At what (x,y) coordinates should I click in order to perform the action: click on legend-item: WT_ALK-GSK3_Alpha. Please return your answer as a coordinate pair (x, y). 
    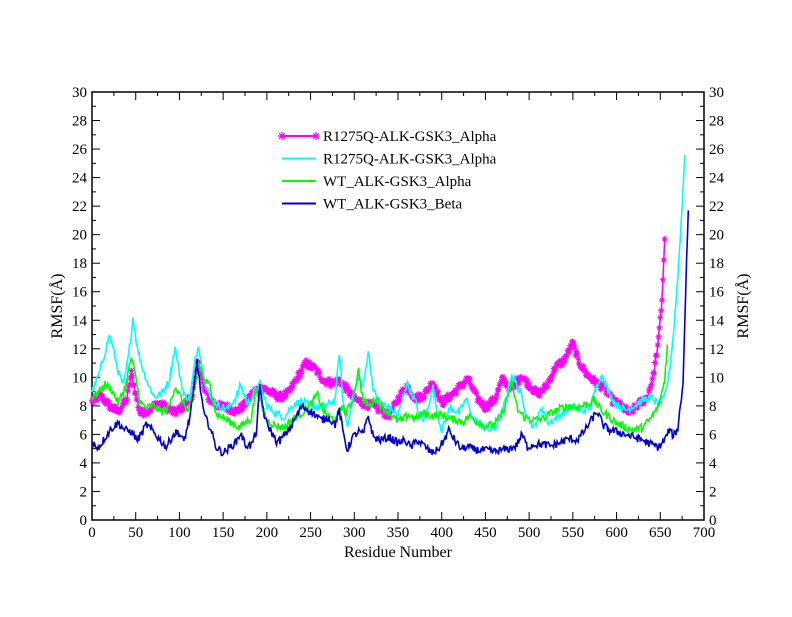
    Looking at the image, I should click on (377, 182).